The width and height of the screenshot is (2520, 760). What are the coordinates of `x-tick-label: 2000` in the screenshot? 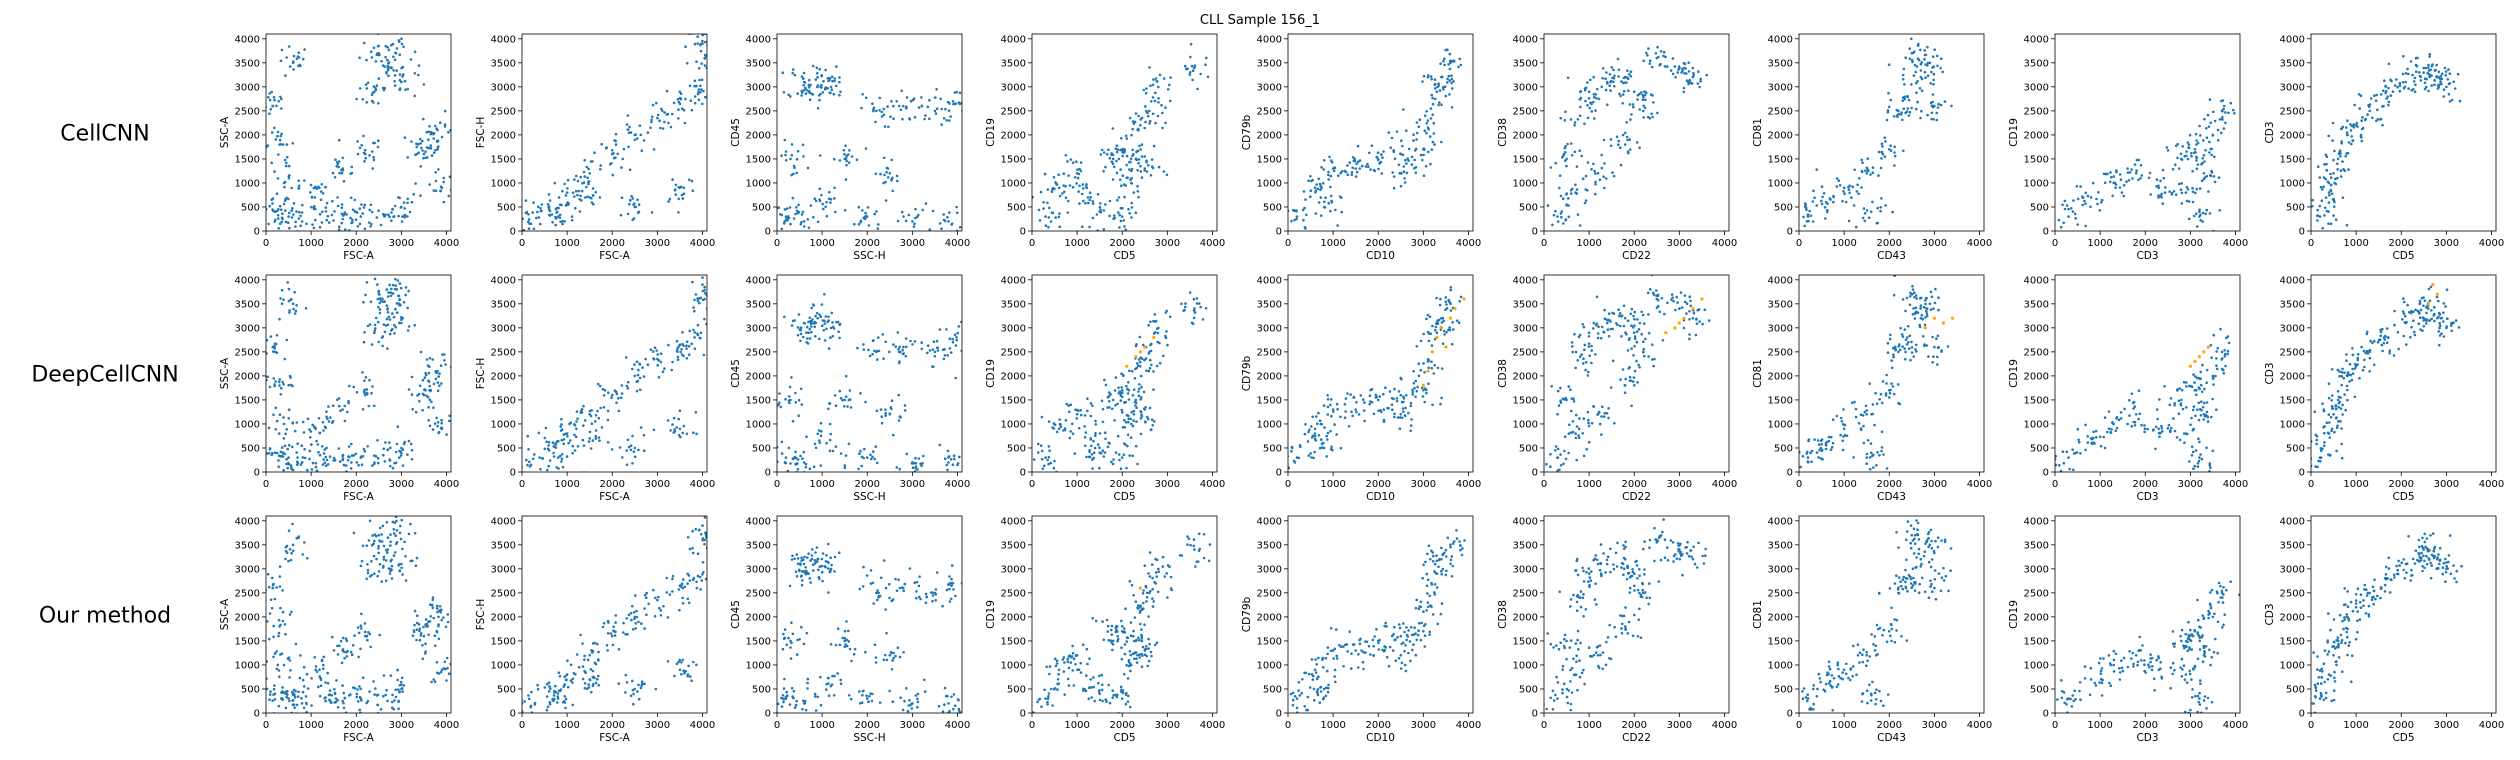 It's located at (1634, 484).